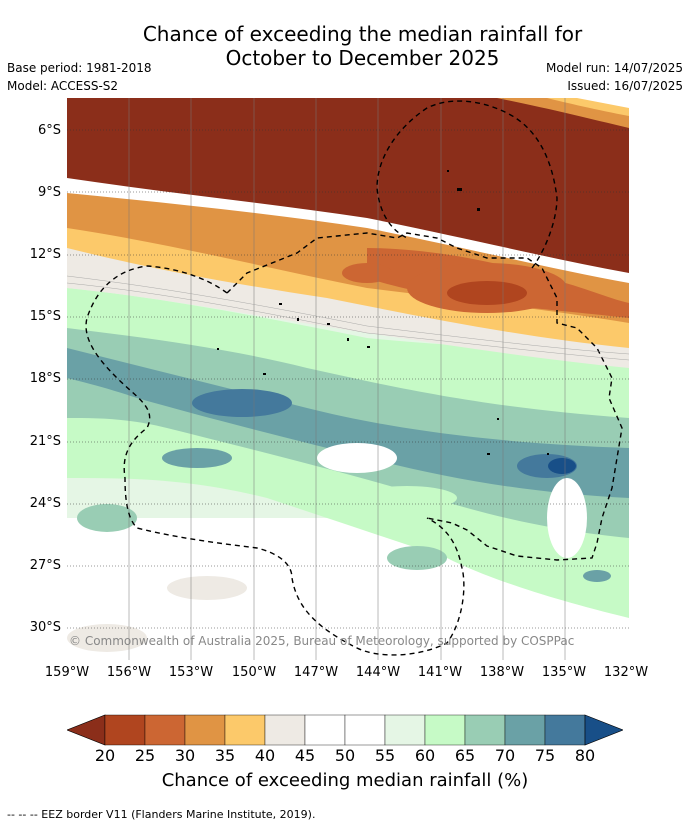 The width and height of the screenshot is (690, 827). What do you see at coordinates (145, 755) in the screenshot?
I see `colorbar-label: 25` at bounding box center [145, 755].